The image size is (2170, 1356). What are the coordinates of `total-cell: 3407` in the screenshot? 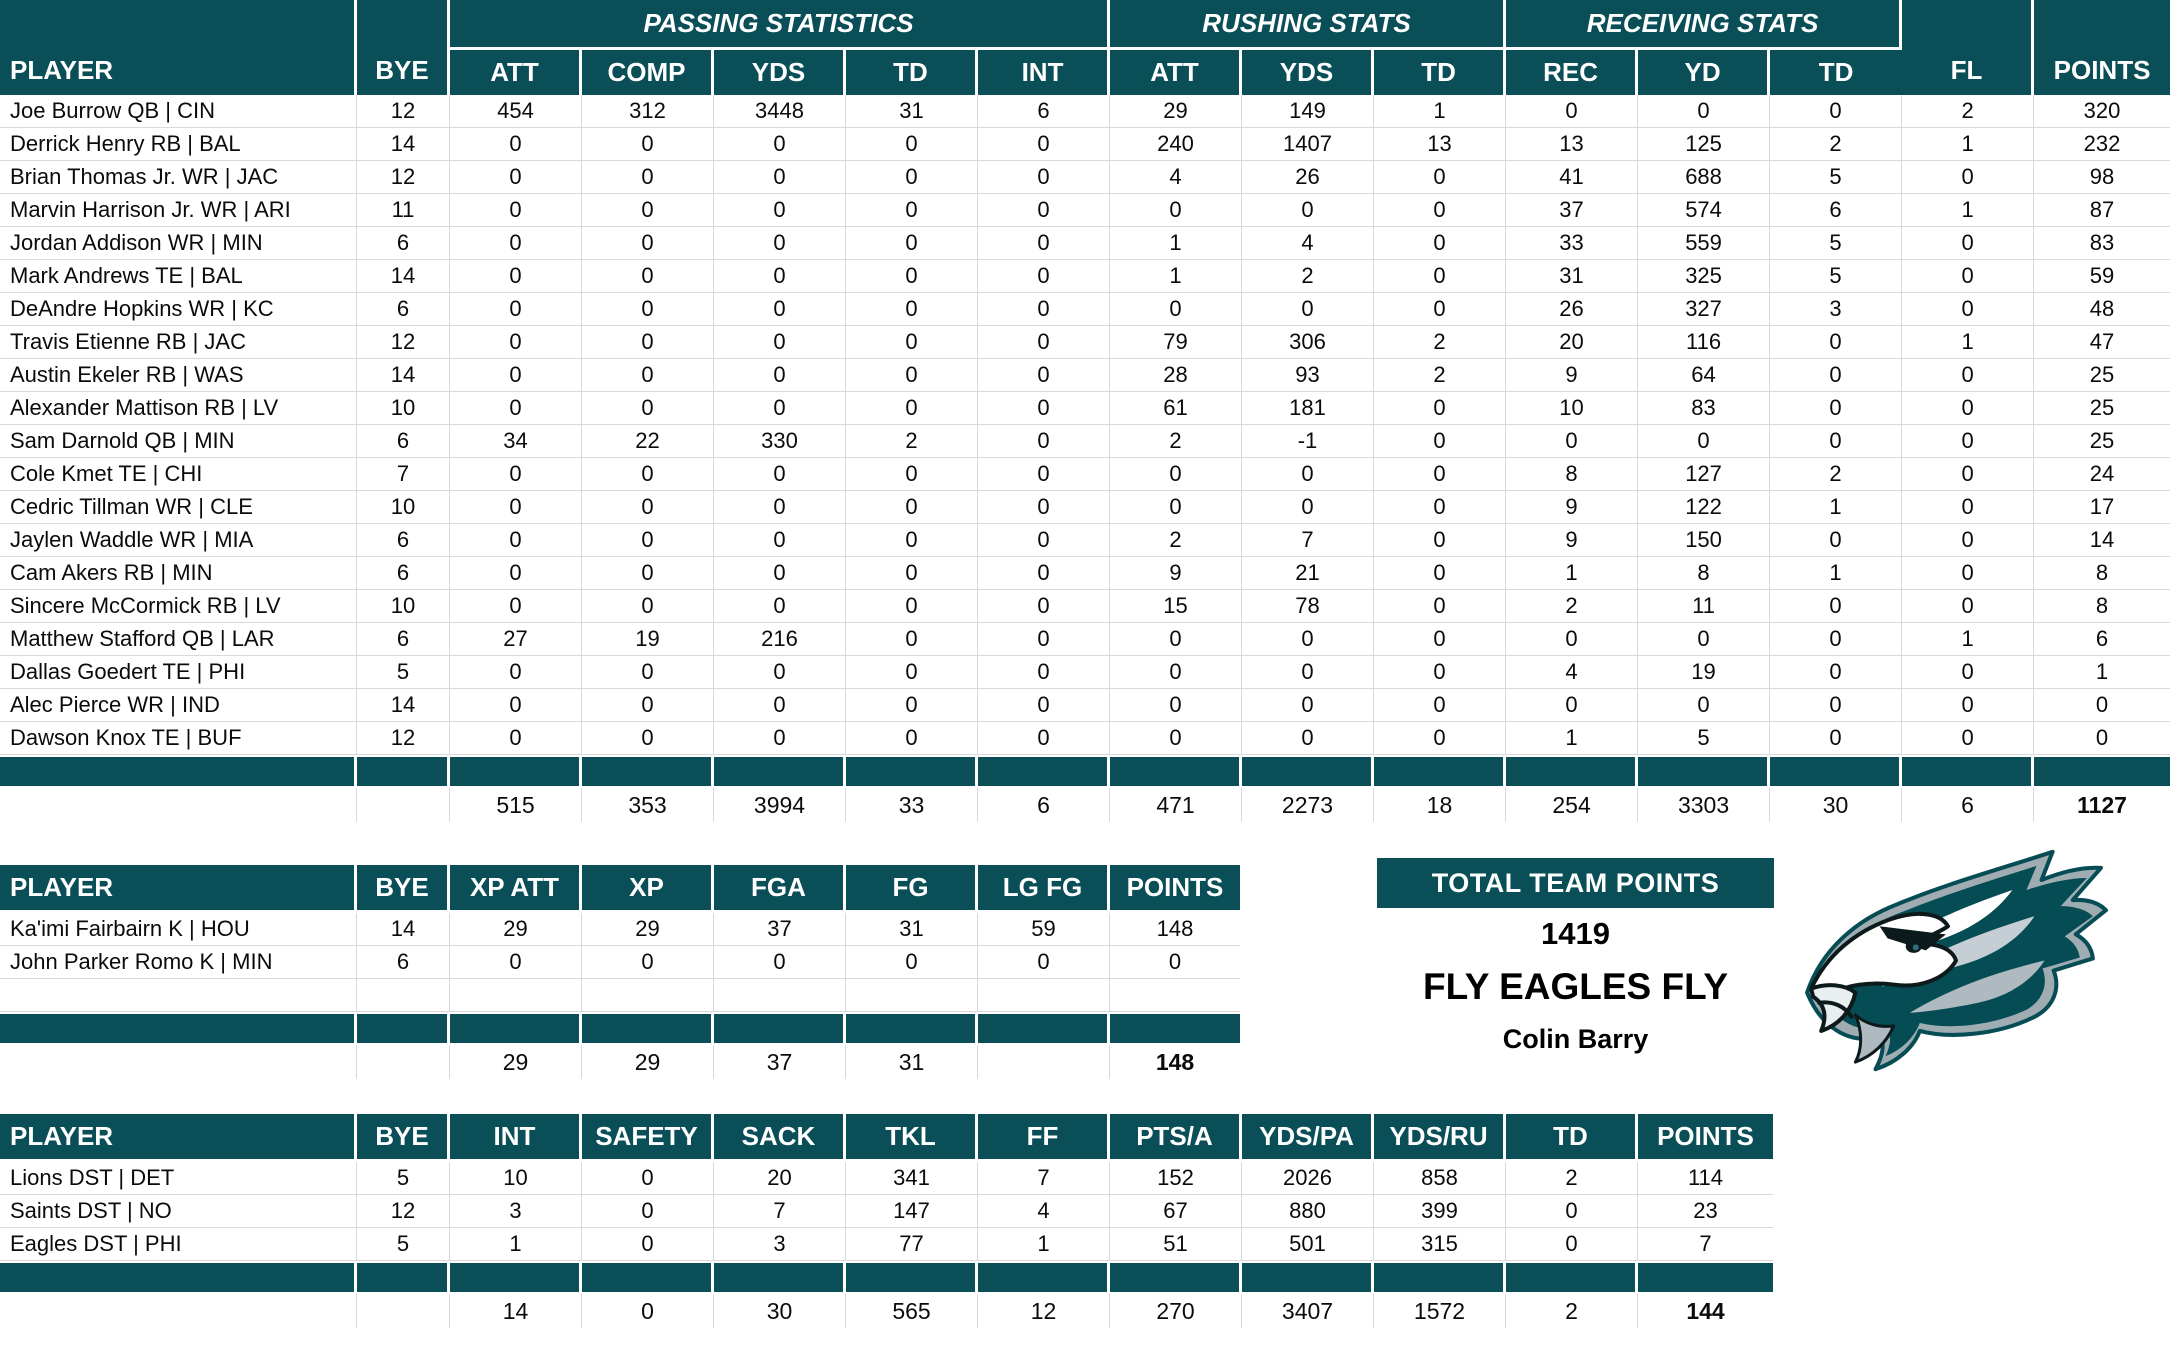 It's located at (1308, 1311).